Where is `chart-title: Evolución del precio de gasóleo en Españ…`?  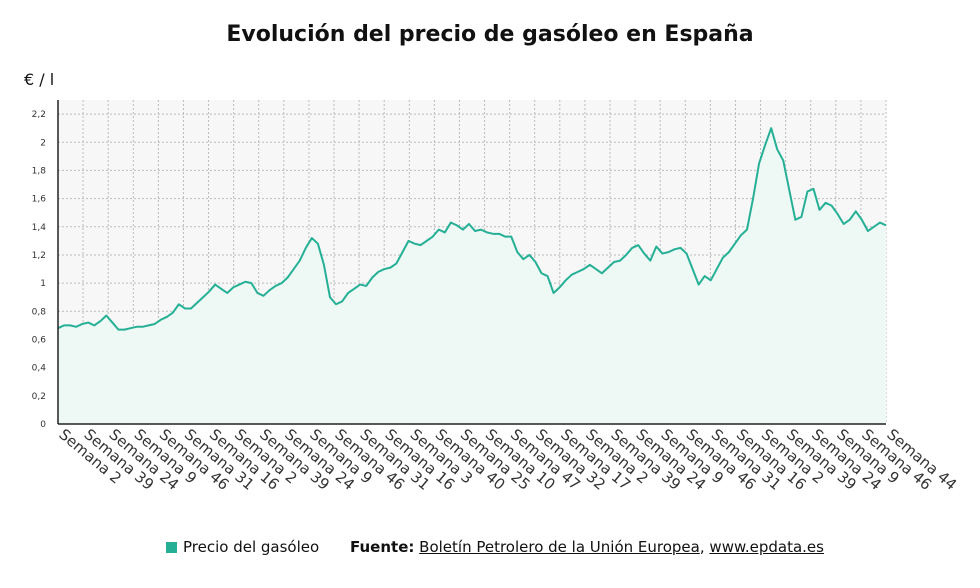 chart-title: Evolución del precio de gasóleo en Españ… is located at coordinates (490, 34).